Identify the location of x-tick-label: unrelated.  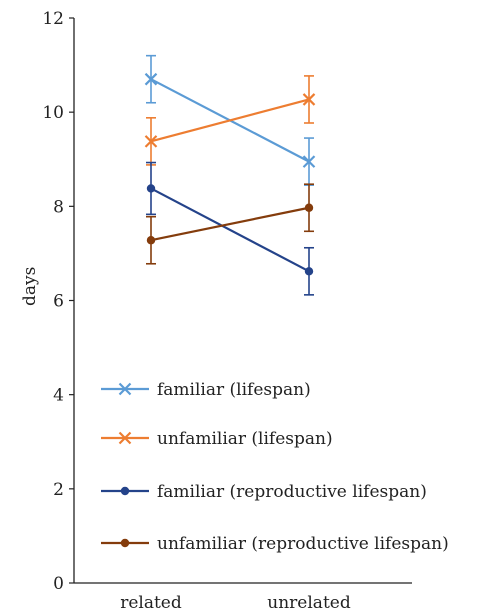
(309, 603).